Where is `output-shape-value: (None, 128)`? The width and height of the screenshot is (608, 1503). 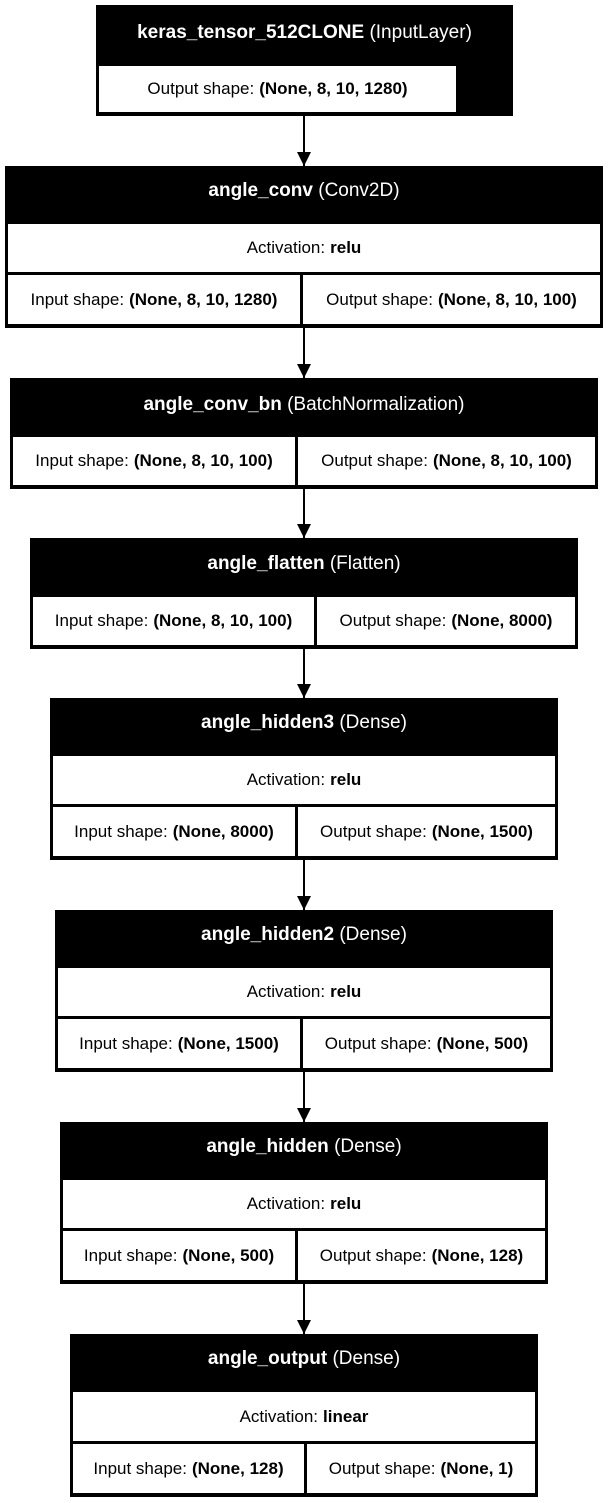 output-shape-value: (None, 128) is located at coordinates (477, 1255).